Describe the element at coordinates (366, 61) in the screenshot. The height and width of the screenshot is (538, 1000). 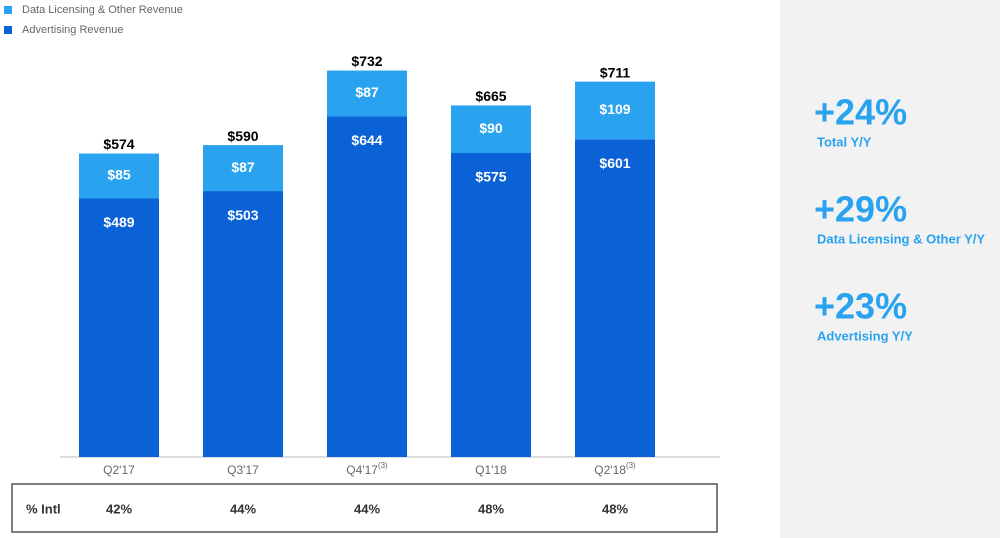
I see `total-label: $732` at that location.